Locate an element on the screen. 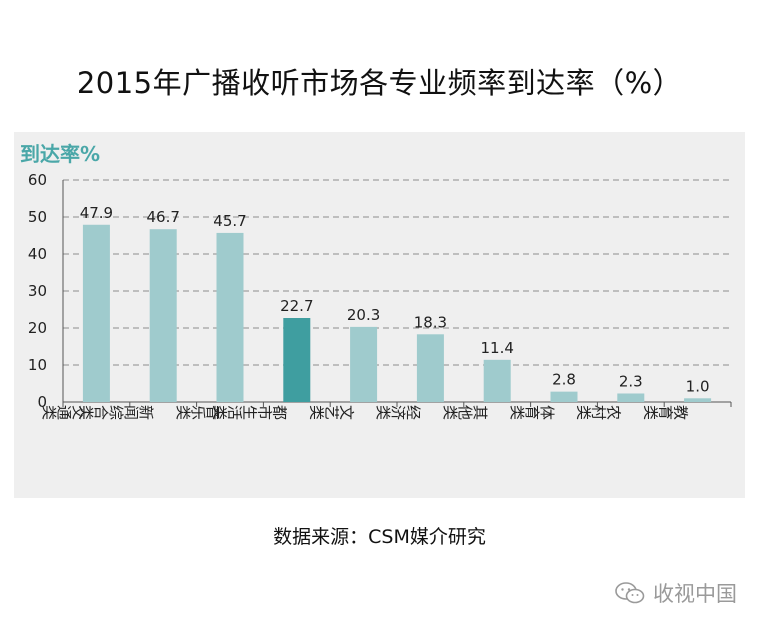 Image resolution: width=759 pixels, height=629 pixels. chart-title: 2015年广播收听市场各专业频率到达率（%） is located at coordinates (379, 83).